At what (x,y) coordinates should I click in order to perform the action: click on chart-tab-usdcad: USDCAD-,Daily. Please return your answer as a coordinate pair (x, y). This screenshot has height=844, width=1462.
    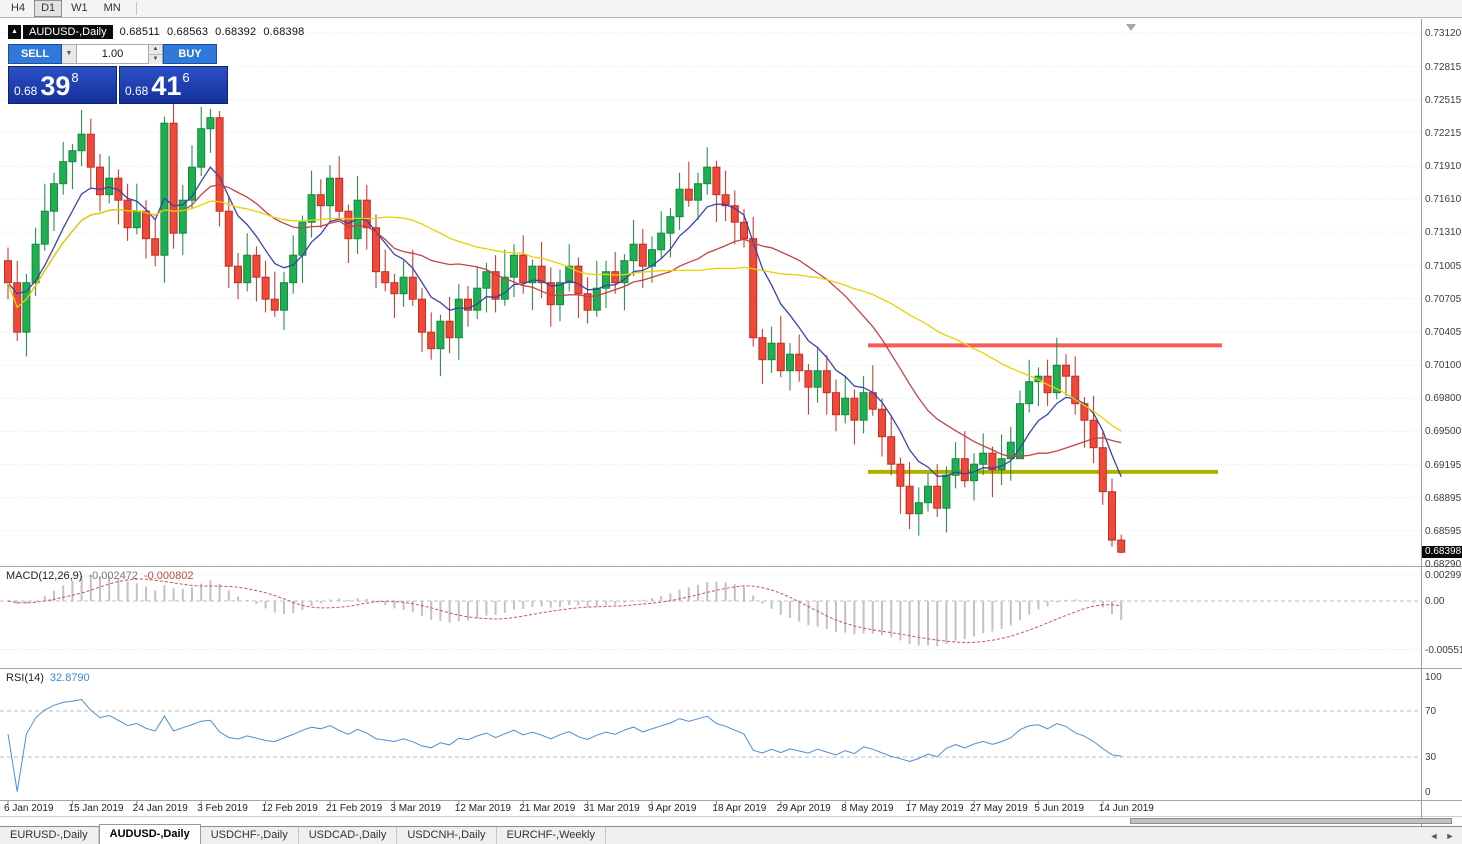
    Looking at the image, I should click on (348, 835).